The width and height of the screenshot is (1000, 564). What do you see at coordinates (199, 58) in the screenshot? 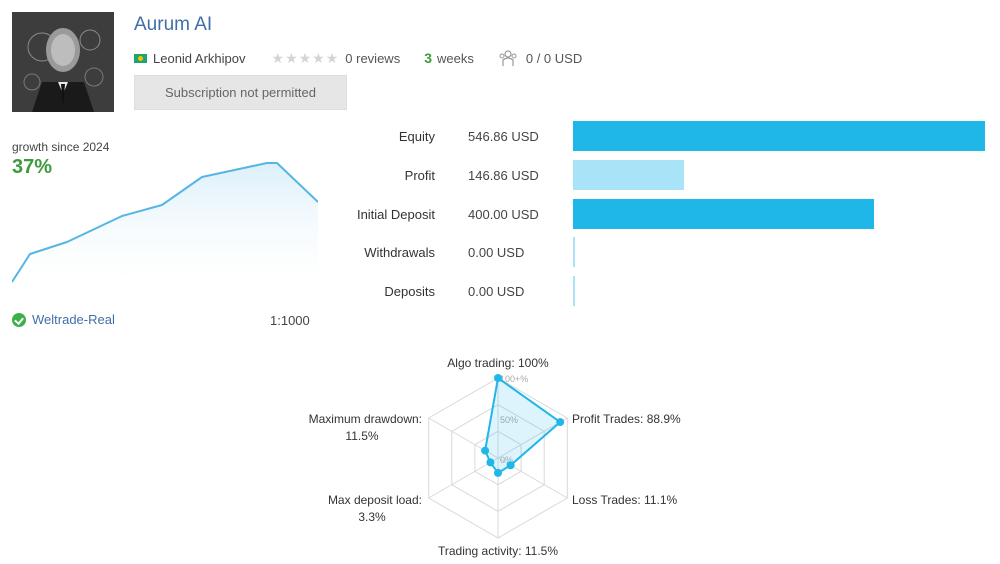
I see `author-link: Leonid Arkhipov` at bounding box center [199, 58].